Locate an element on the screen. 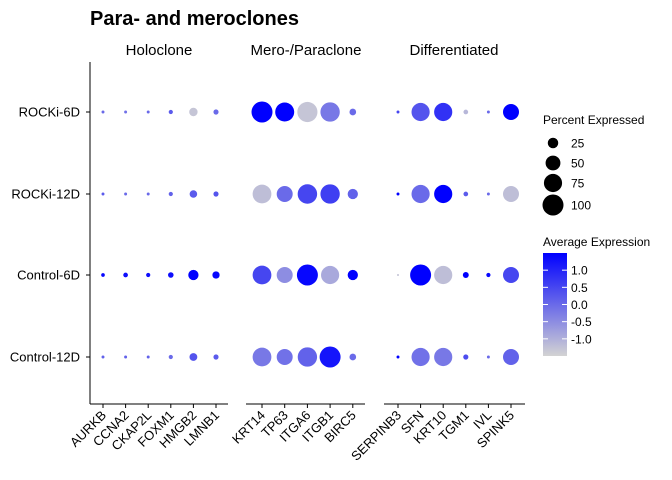 The height and width of the screenshot is (480, 672). panel-strip-label: Differentiated is located at coordinates (454, 50).